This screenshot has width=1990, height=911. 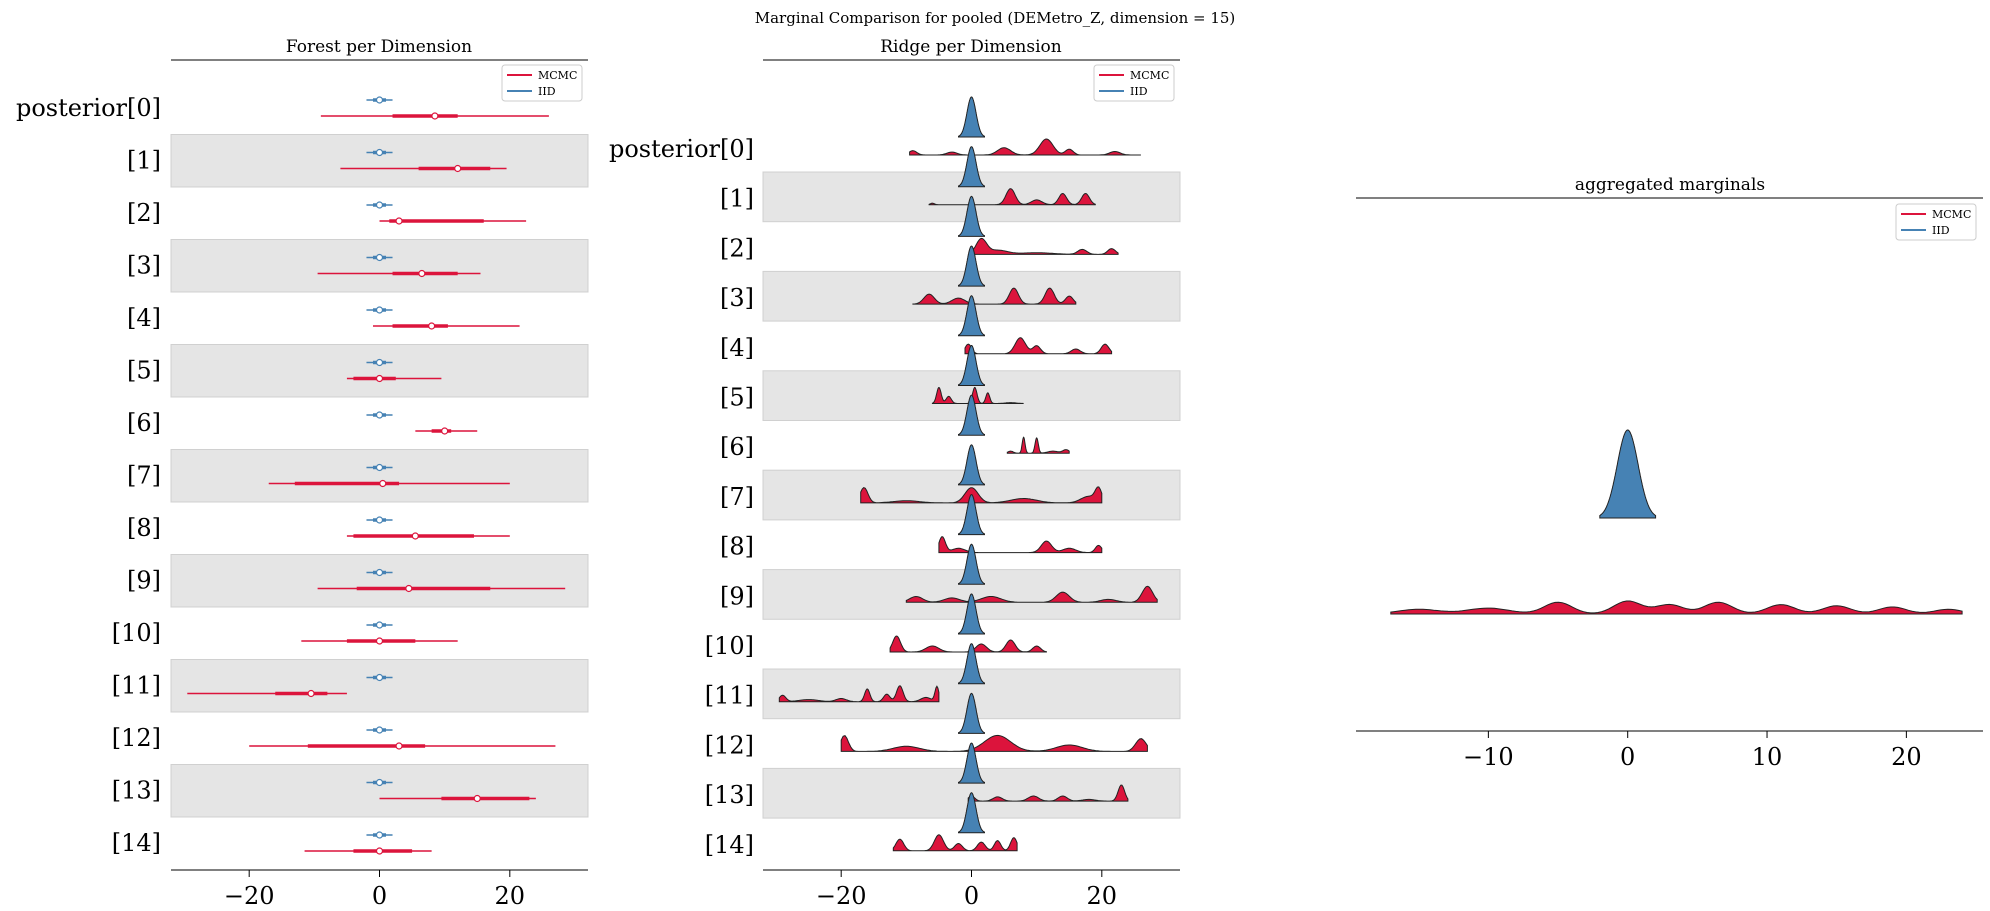 I want to click on ridge-row-label: [9], so click(x=737, y=596).